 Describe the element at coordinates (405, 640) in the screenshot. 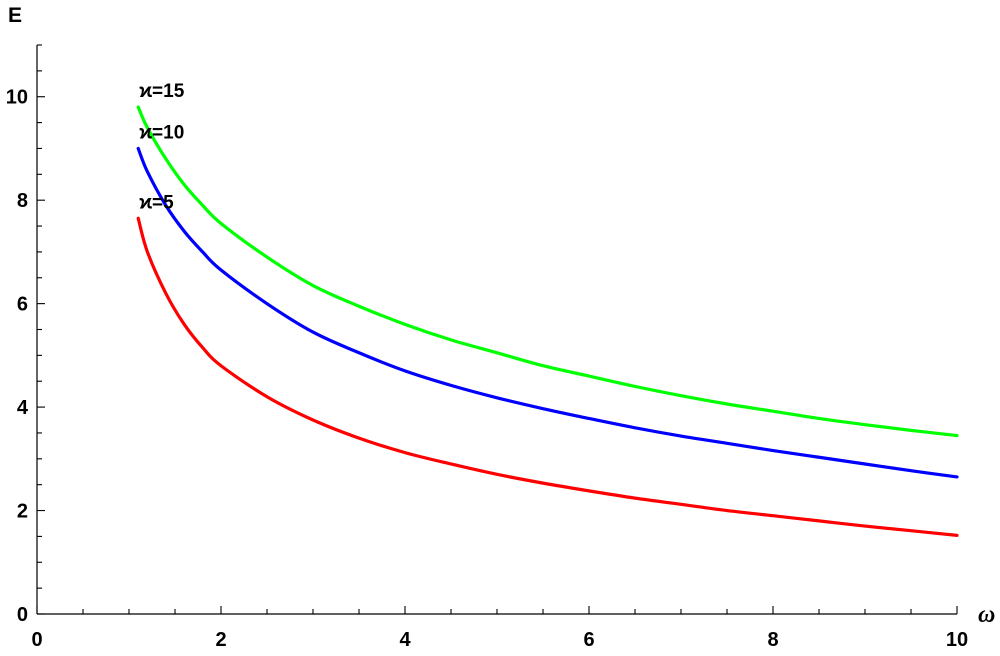

I see `x-tick-label: 4` at that location.